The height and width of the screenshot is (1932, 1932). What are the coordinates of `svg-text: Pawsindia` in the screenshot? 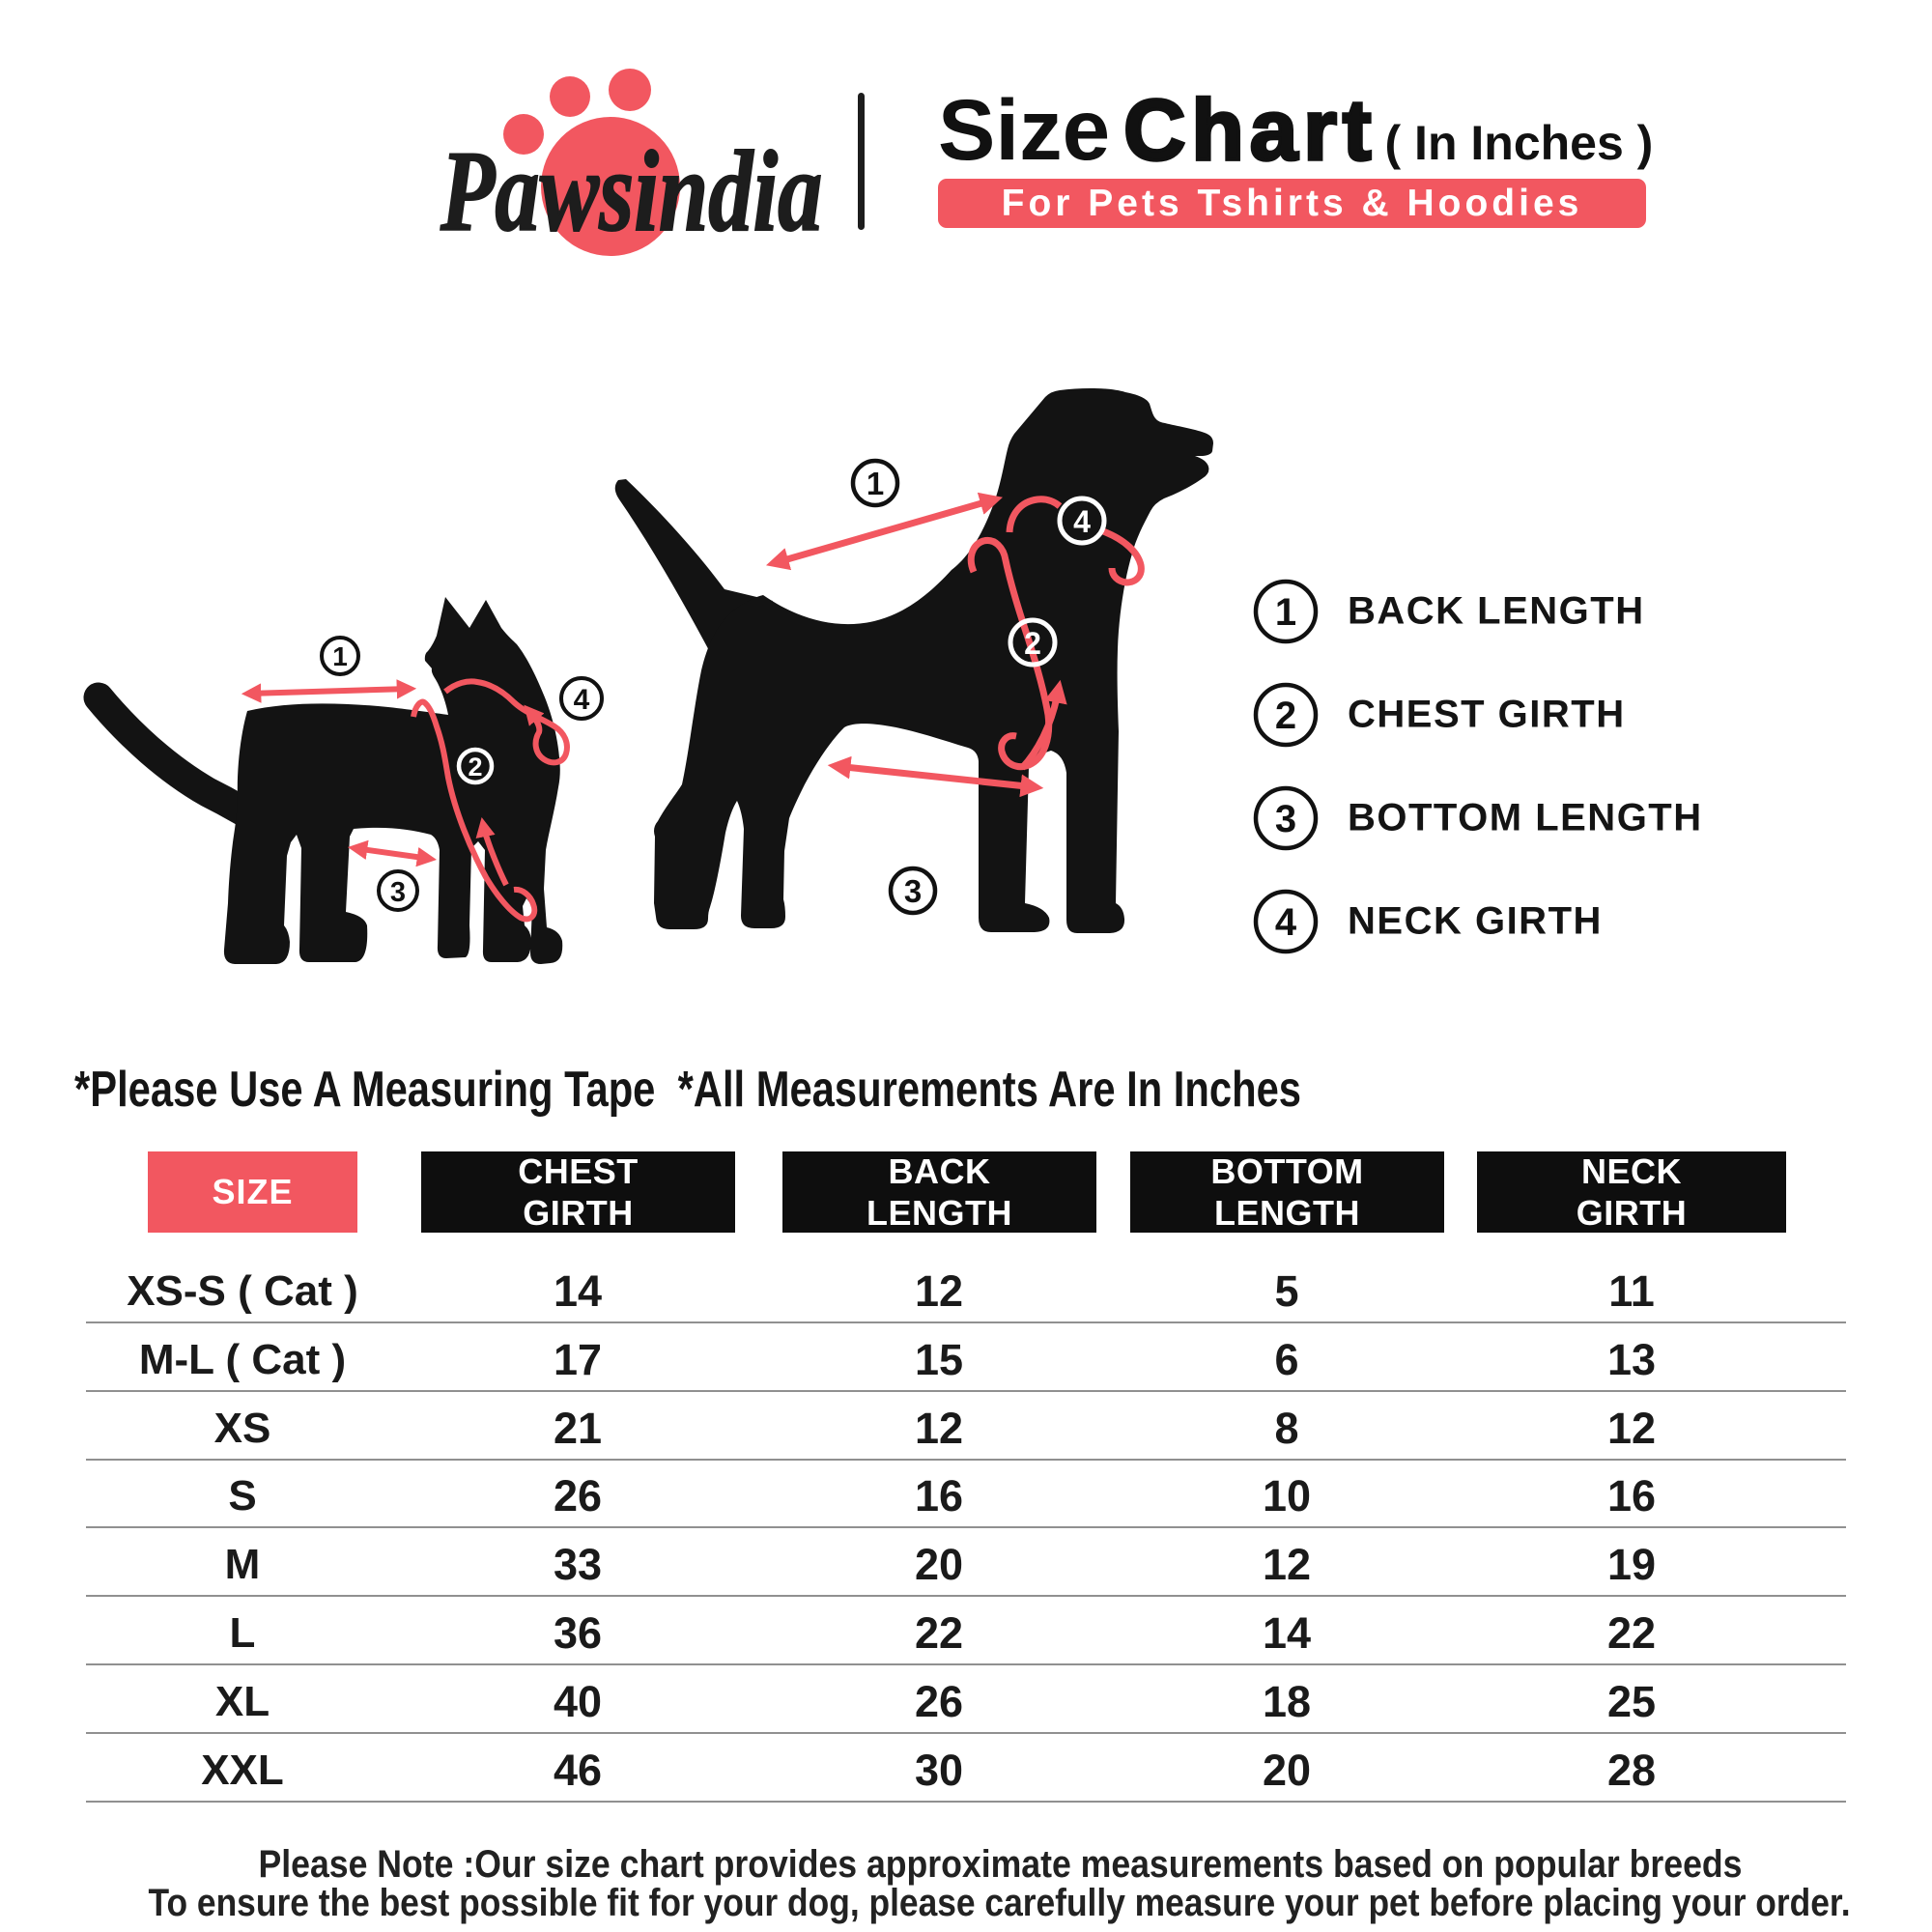 It's located at (631, 192).